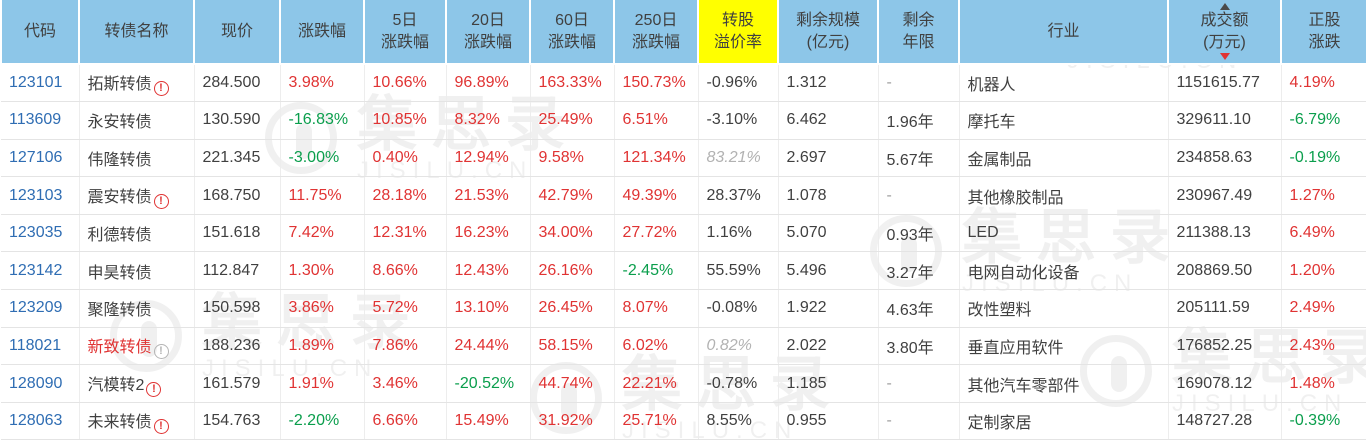 This screenshot has width=1366, height=440. What do you see at coordinates (656, 158) in the screenshot?
I see `cell-d250: 121.34%` at bounding box center [656, 158].